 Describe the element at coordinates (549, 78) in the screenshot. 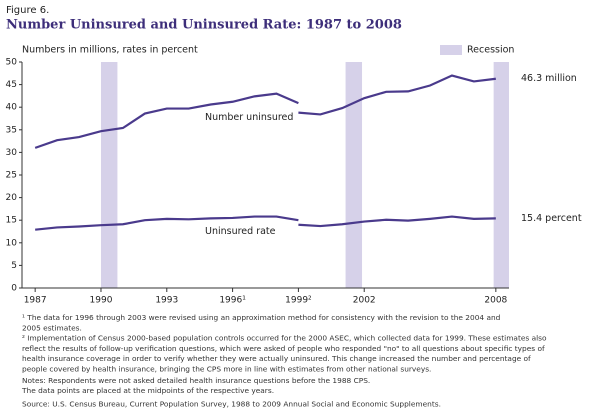

I see `end-label: 46.3 million` at that location.